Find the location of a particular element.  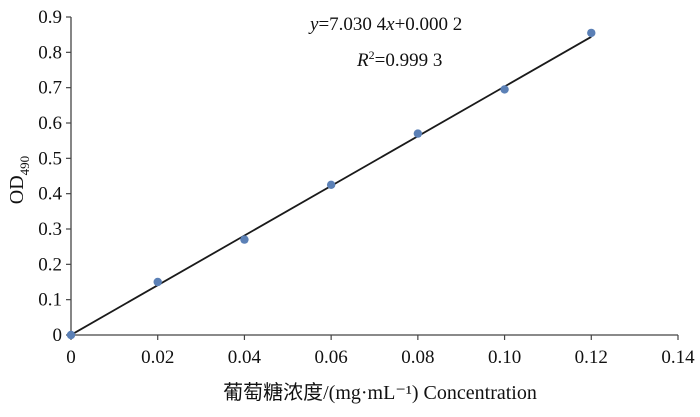

r2-superscript: 2 is located at coordinates (372, 55).